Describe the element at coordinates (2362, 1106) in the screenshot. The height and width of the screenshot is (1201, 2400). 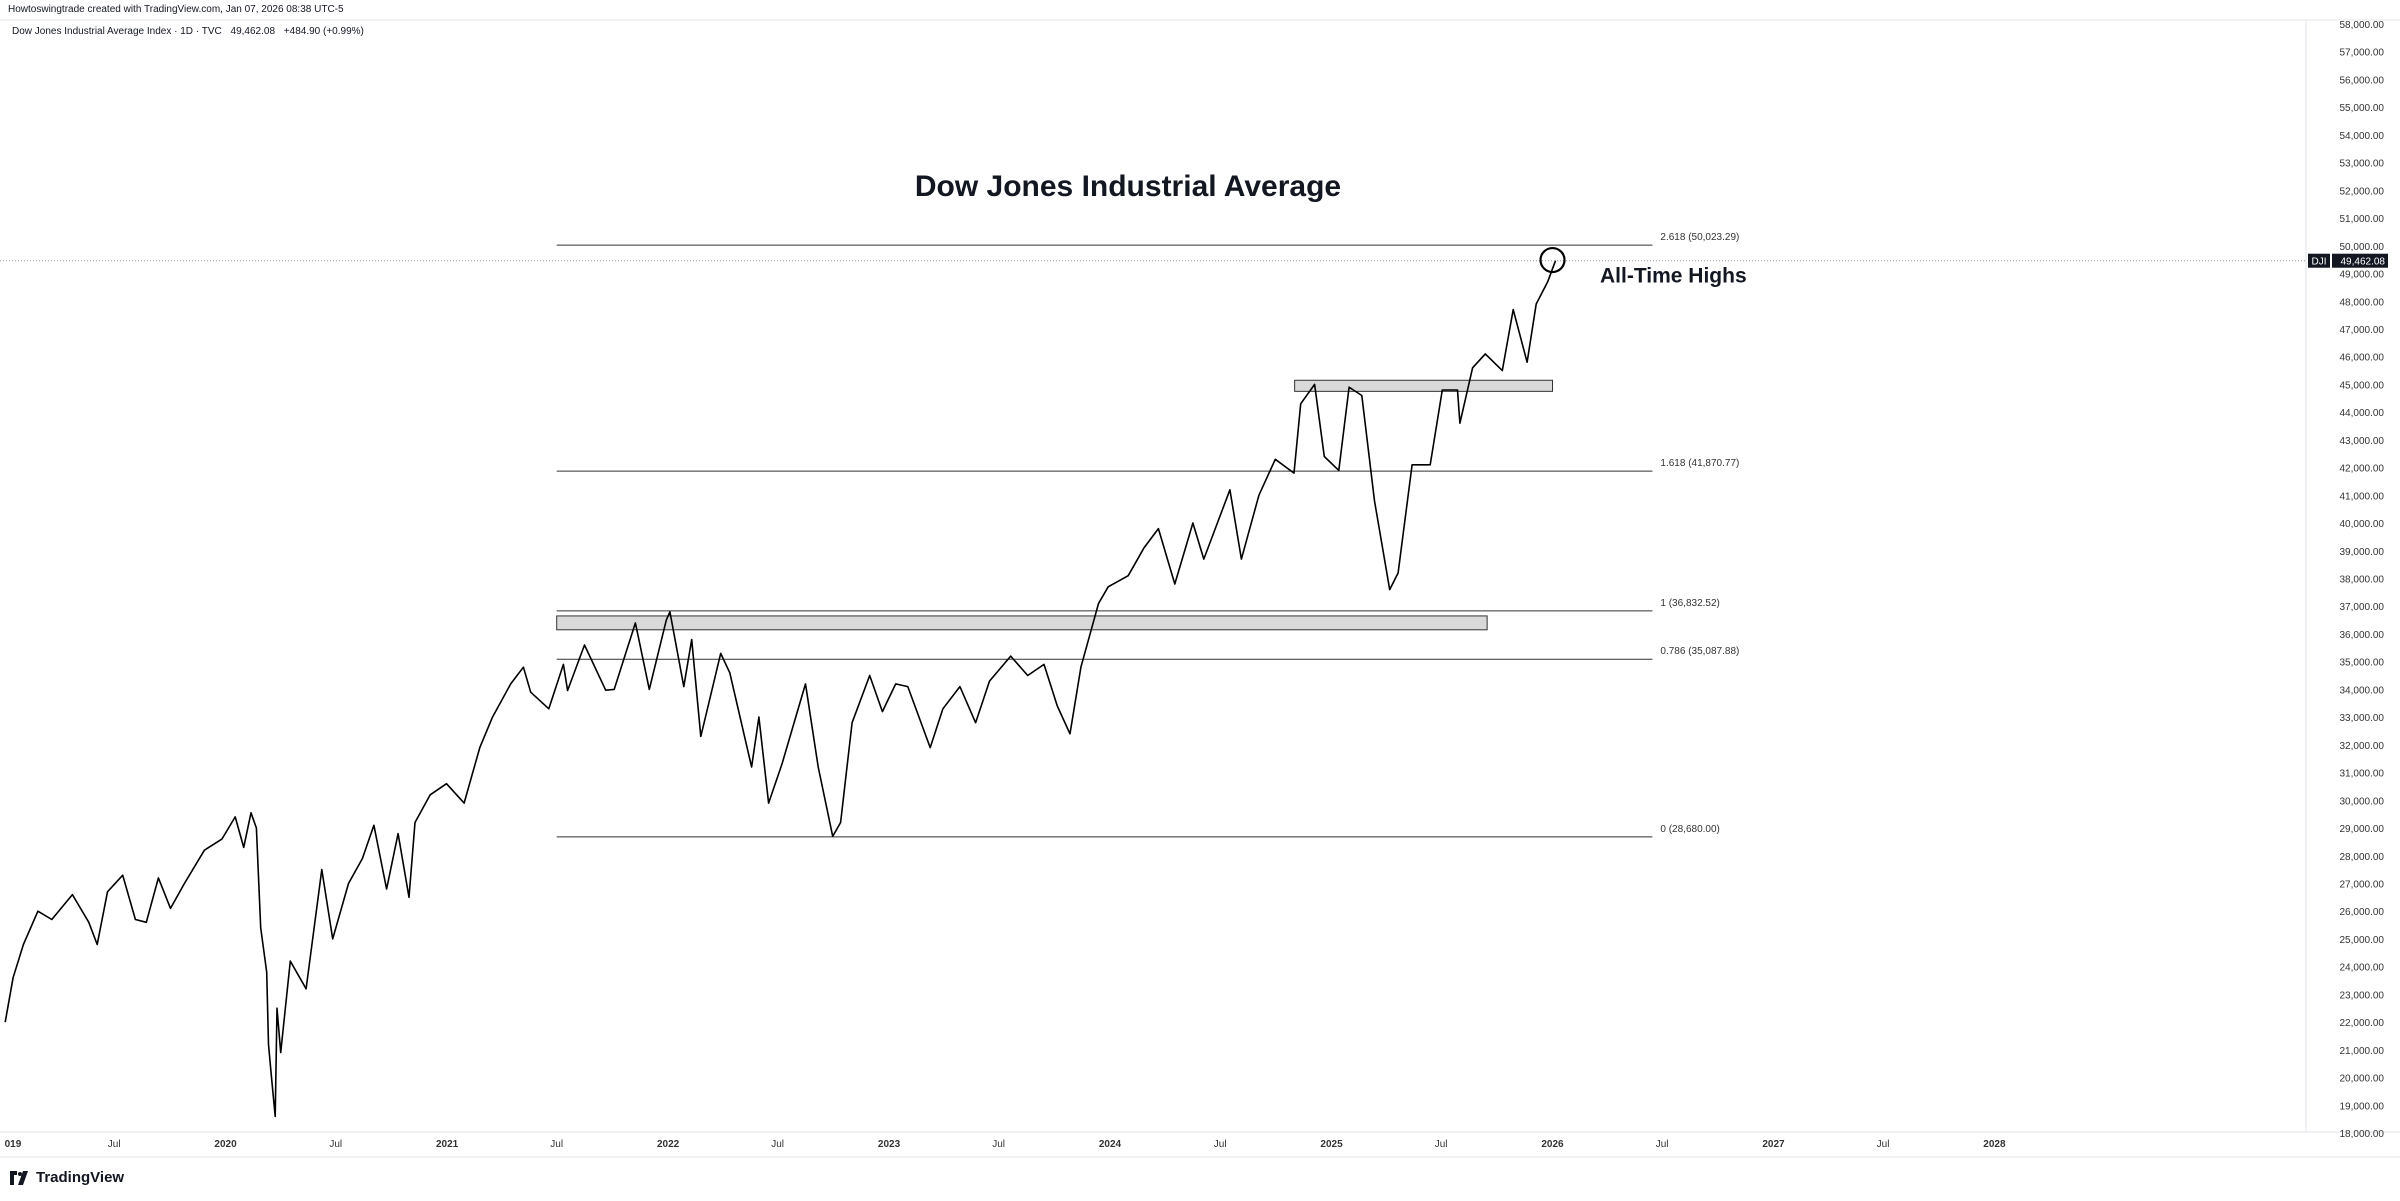
I see `price-axis-label: 19,000.00` at that location.